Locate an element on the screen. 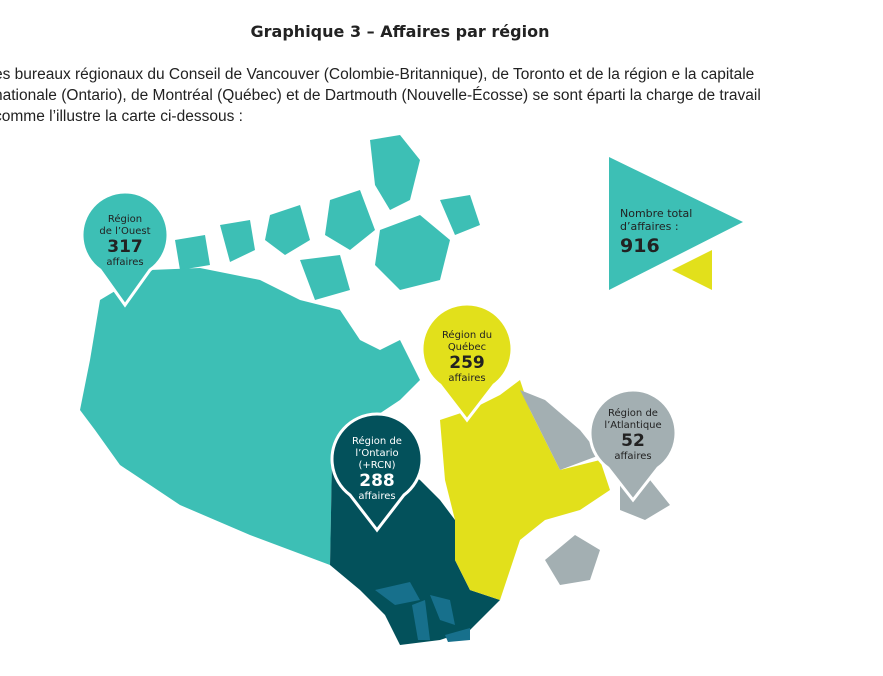 This screenshot has height=676, width=883. region-name: Québec is located at coordinates (467, 347).